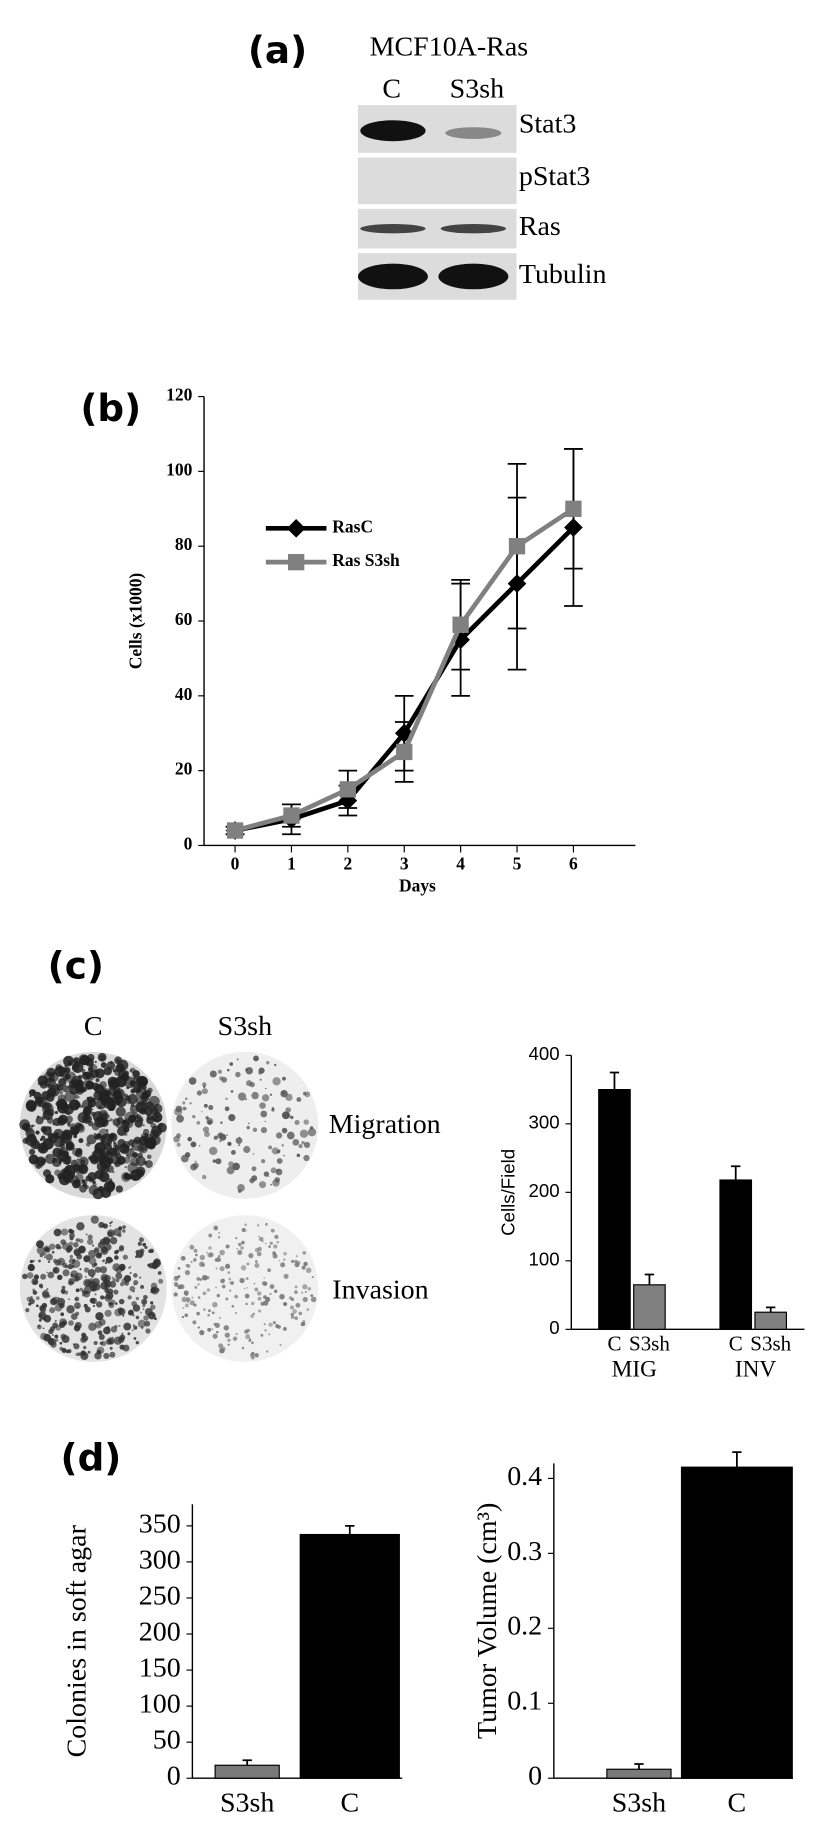 The height and width of the screenshot is (1839, 829). Describe the element at coordinates (770, 1343) in the screenshot. I see `bar-series-label: S3sh` at that location.